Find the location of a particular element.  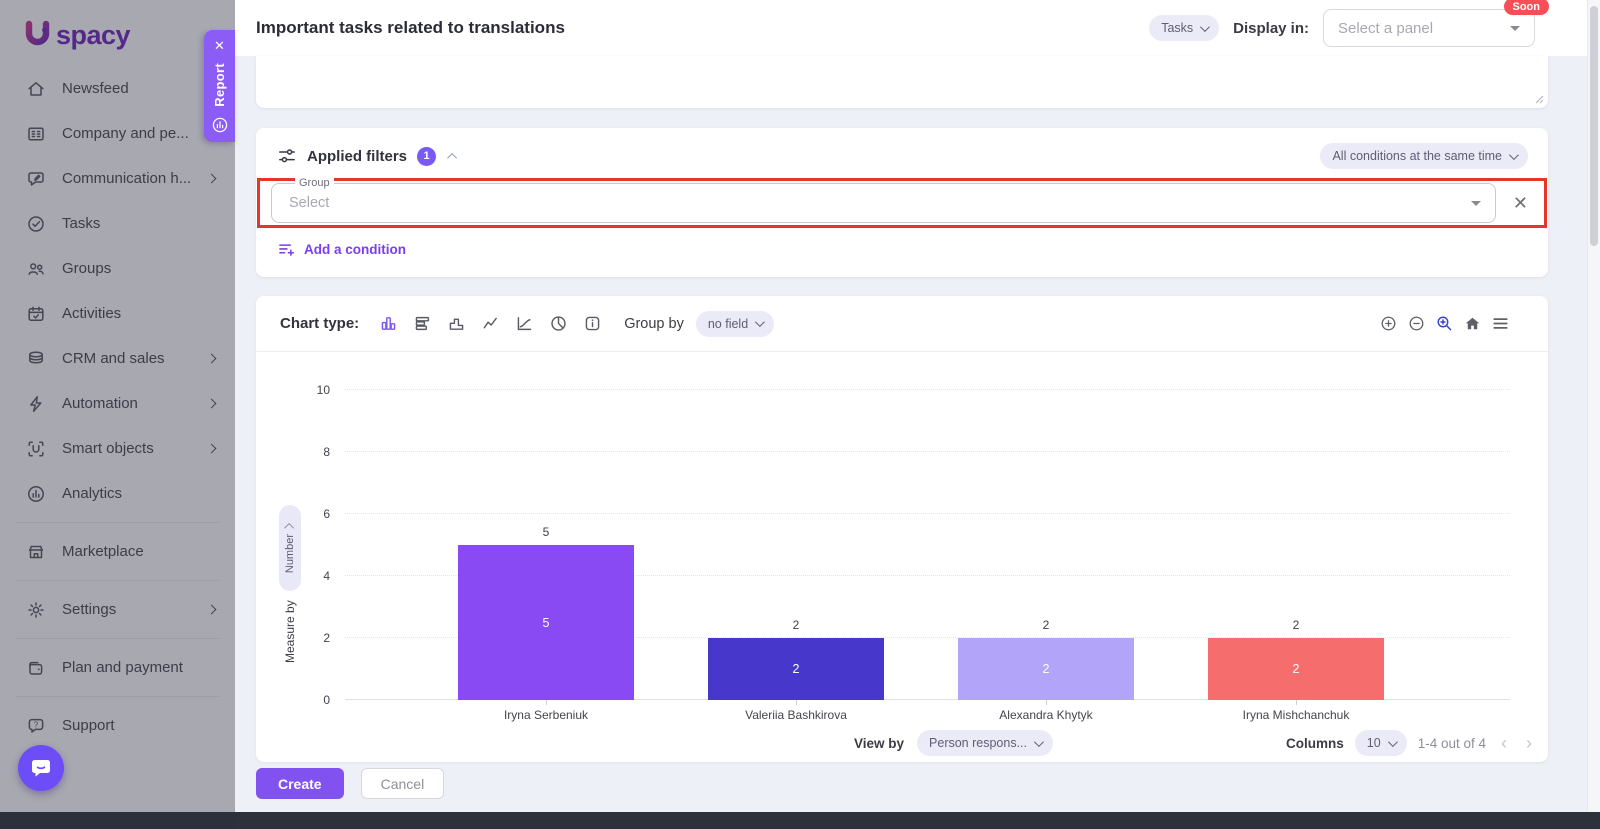

group-by-select: no field is located at coordinates (735, 323).